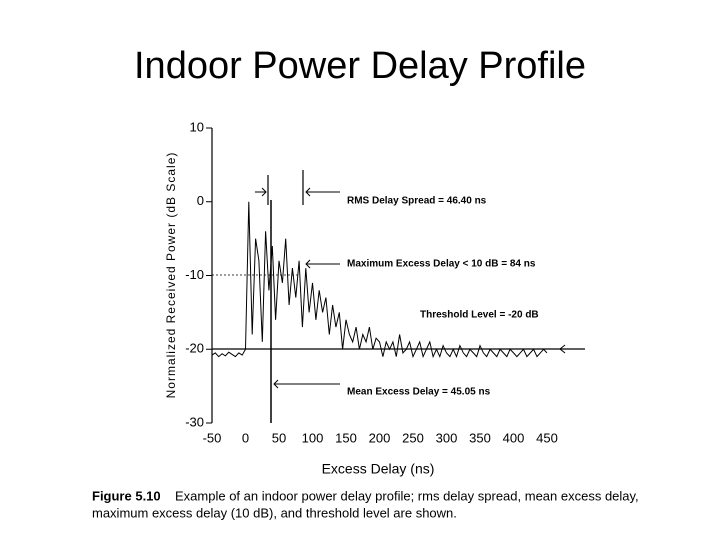 This screenshot has width=720, height=540. Describe the element at coordinates (194, 348) in the screenshot. I see `y-tick-label: -20` at that location.